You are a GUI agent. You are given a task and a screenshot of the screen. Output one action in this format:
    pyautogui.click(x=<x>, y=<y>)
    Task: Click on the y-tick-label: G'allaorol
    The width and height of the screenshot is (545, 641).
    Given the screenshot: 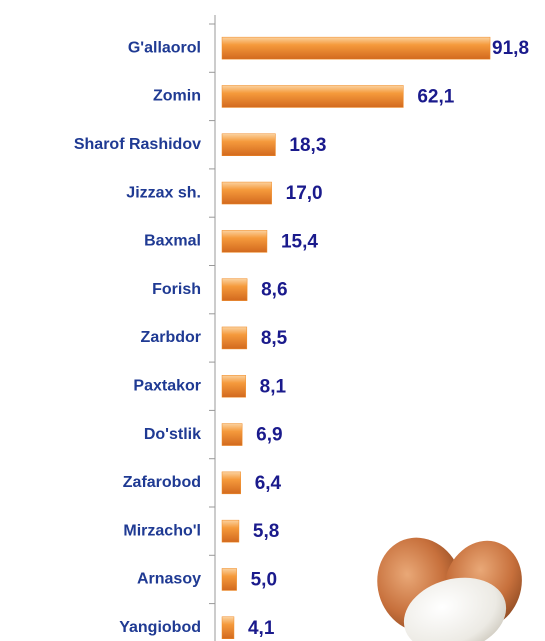 What is the action you would take?
    pyautogui.click(x=164, y=47)
    